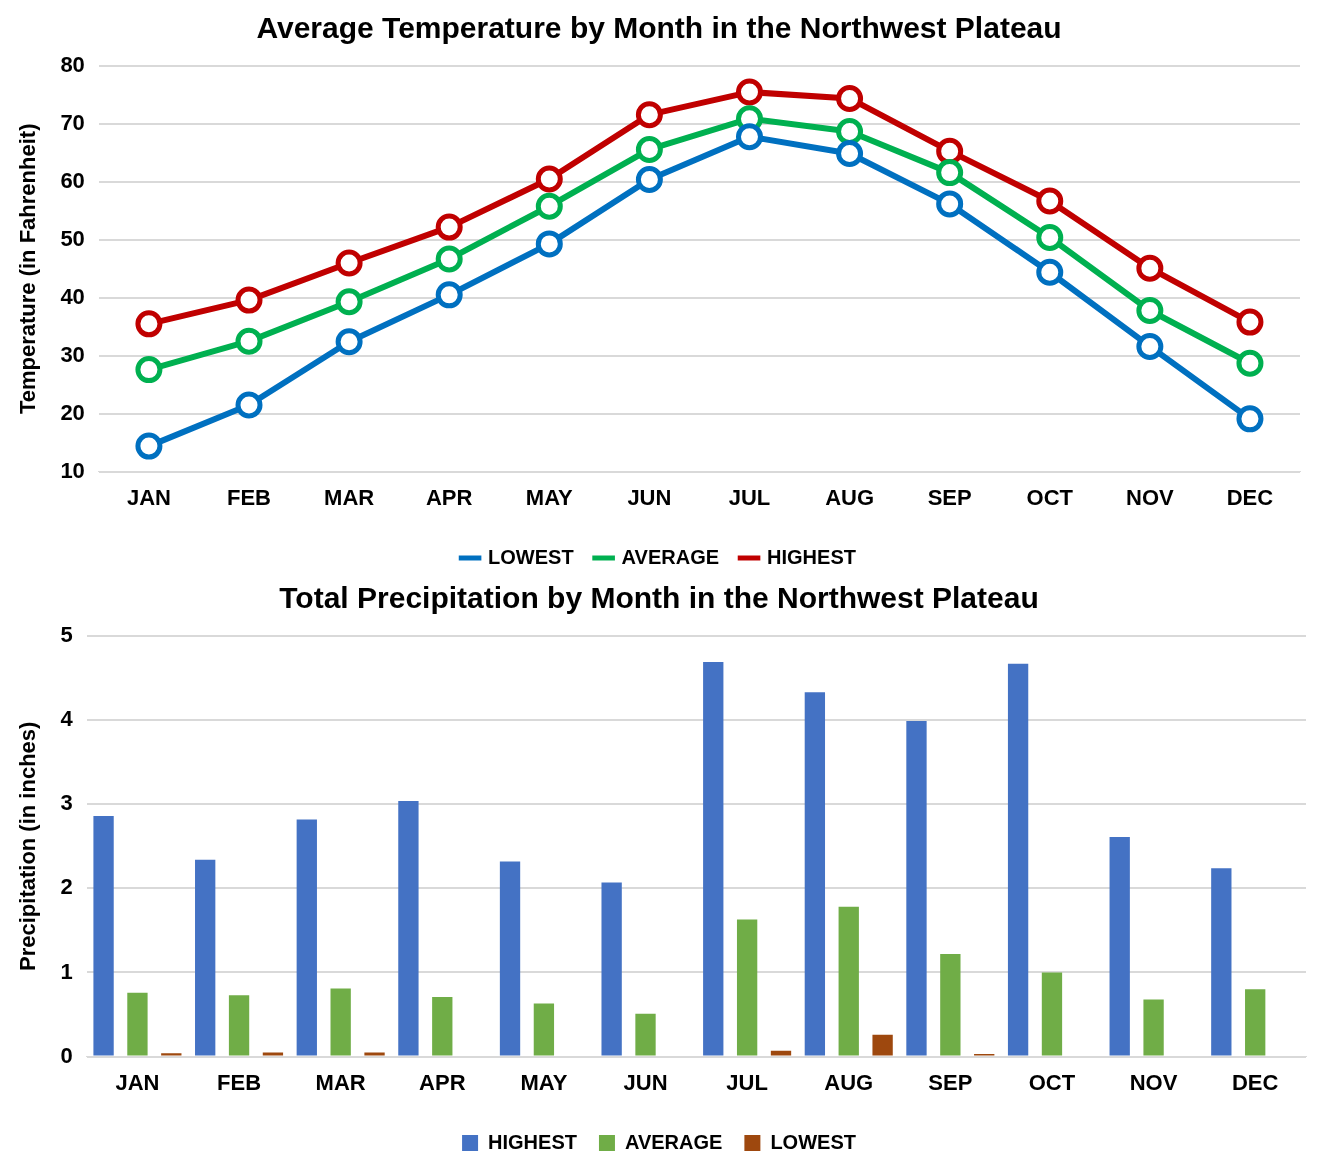  I want to click on y-tick-label: 40, so click(72, 296).